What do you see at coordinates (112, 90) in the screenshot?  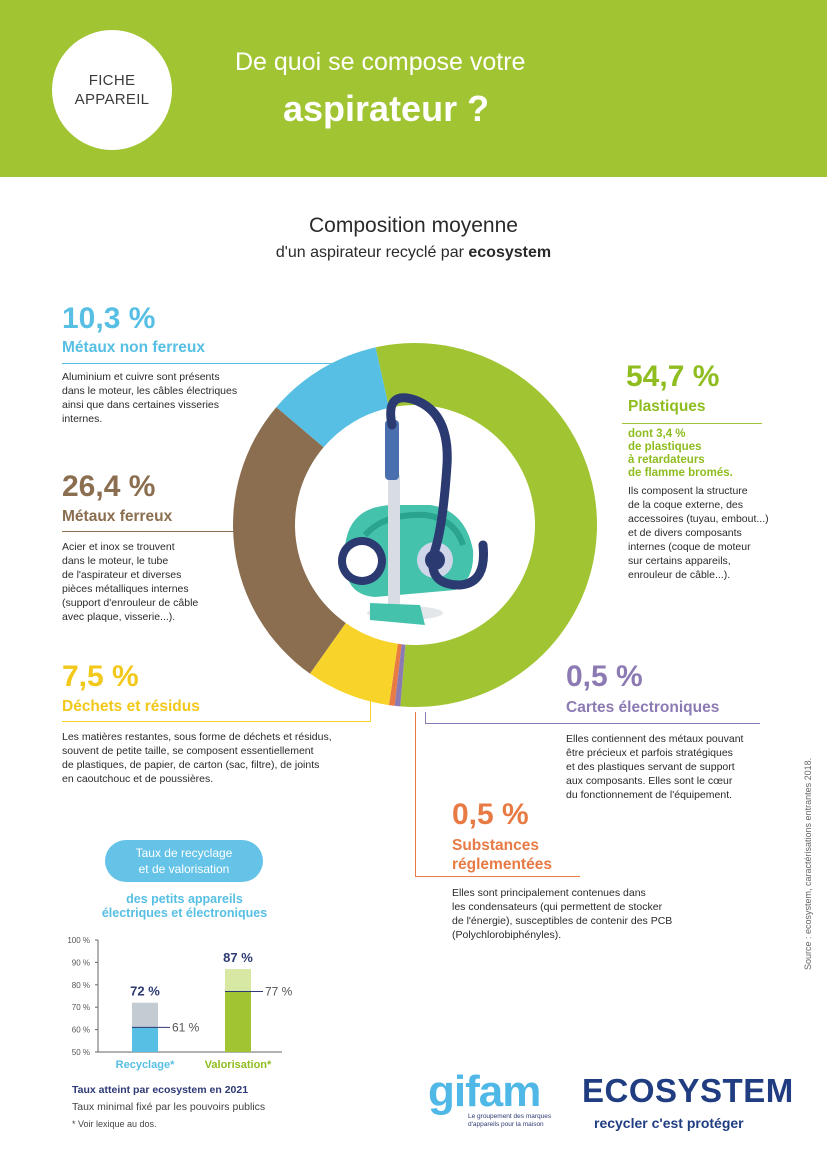 I see `fiche-appareil-badge: FICHE APPAREIL` at bounding box center [112, 90].